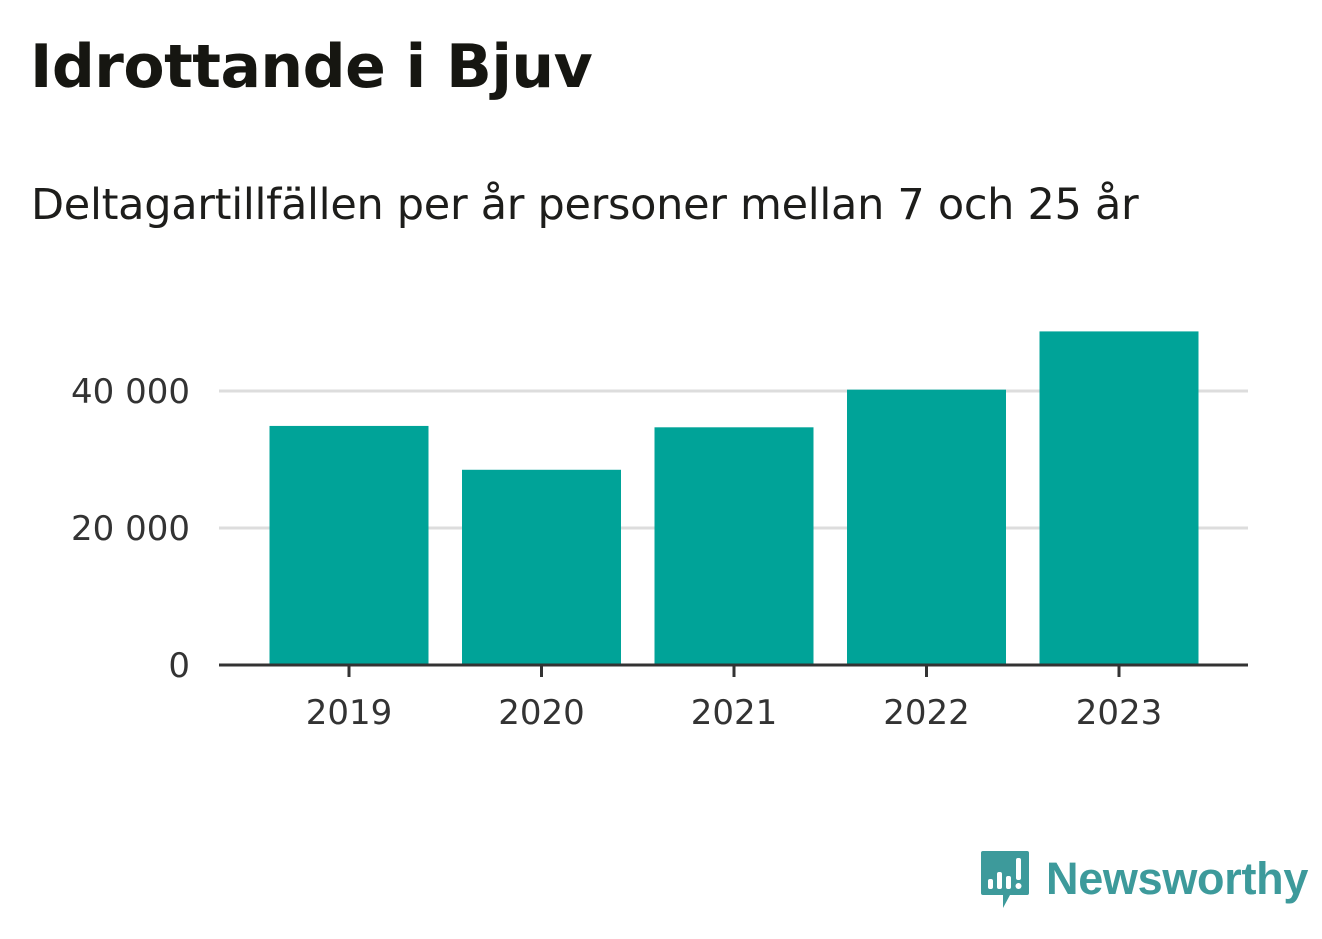  What do you see at coordinates (926, 713) in the screenshot?
I see `x-tick-label: 2022` at bounding box center [926, 713].